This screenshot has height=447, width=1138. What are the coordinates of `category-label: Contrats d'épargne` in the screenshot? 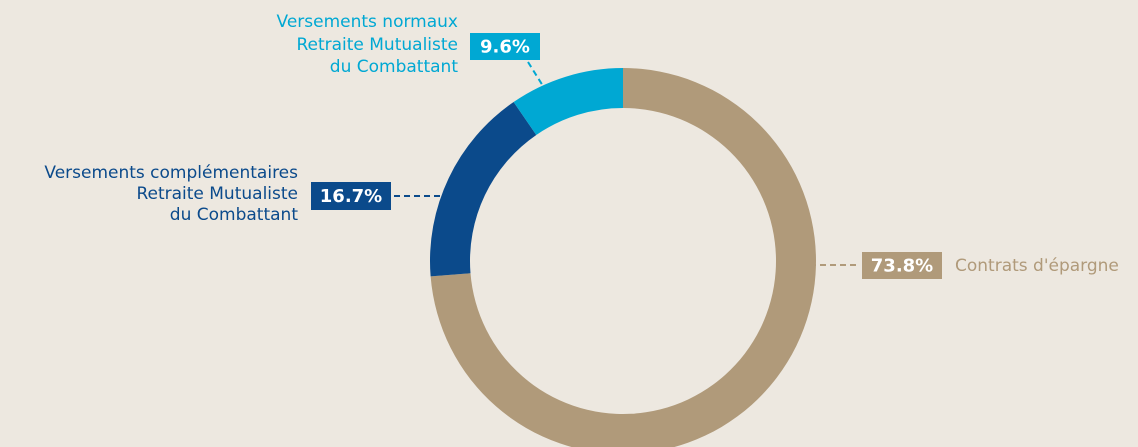 It's located at (1037, 266).